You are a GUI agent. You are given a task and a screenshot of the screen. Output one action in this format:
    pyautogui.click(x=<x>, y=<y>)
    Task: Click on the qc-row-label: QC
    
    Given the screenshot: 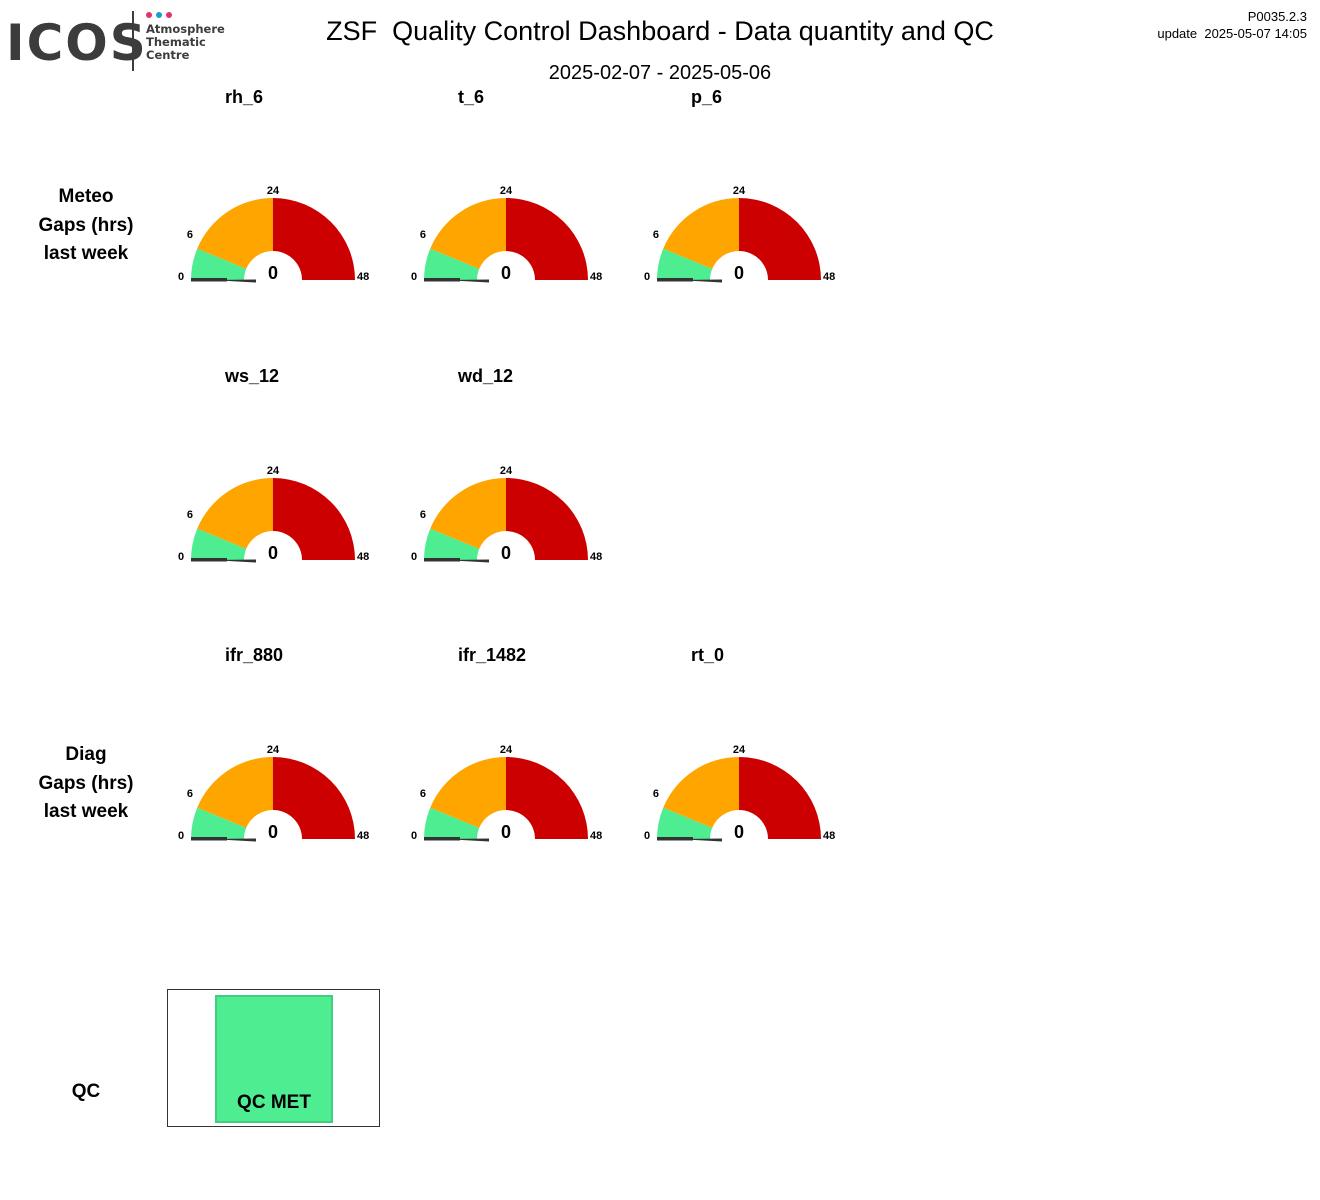 What is the action you would take?
    pyautogui.click(x=86, y=1091)
    